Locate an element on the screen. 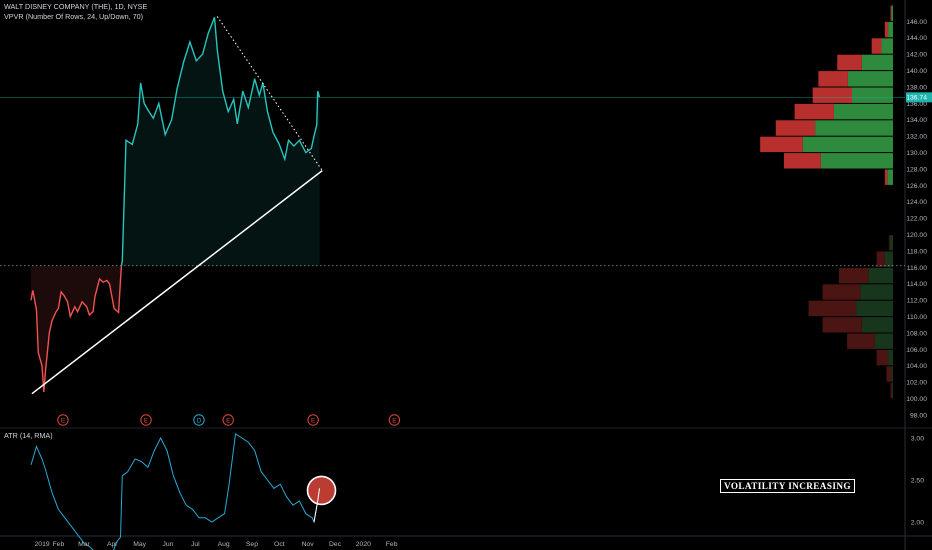  below-area-fill is located at coordinates (76, 328).